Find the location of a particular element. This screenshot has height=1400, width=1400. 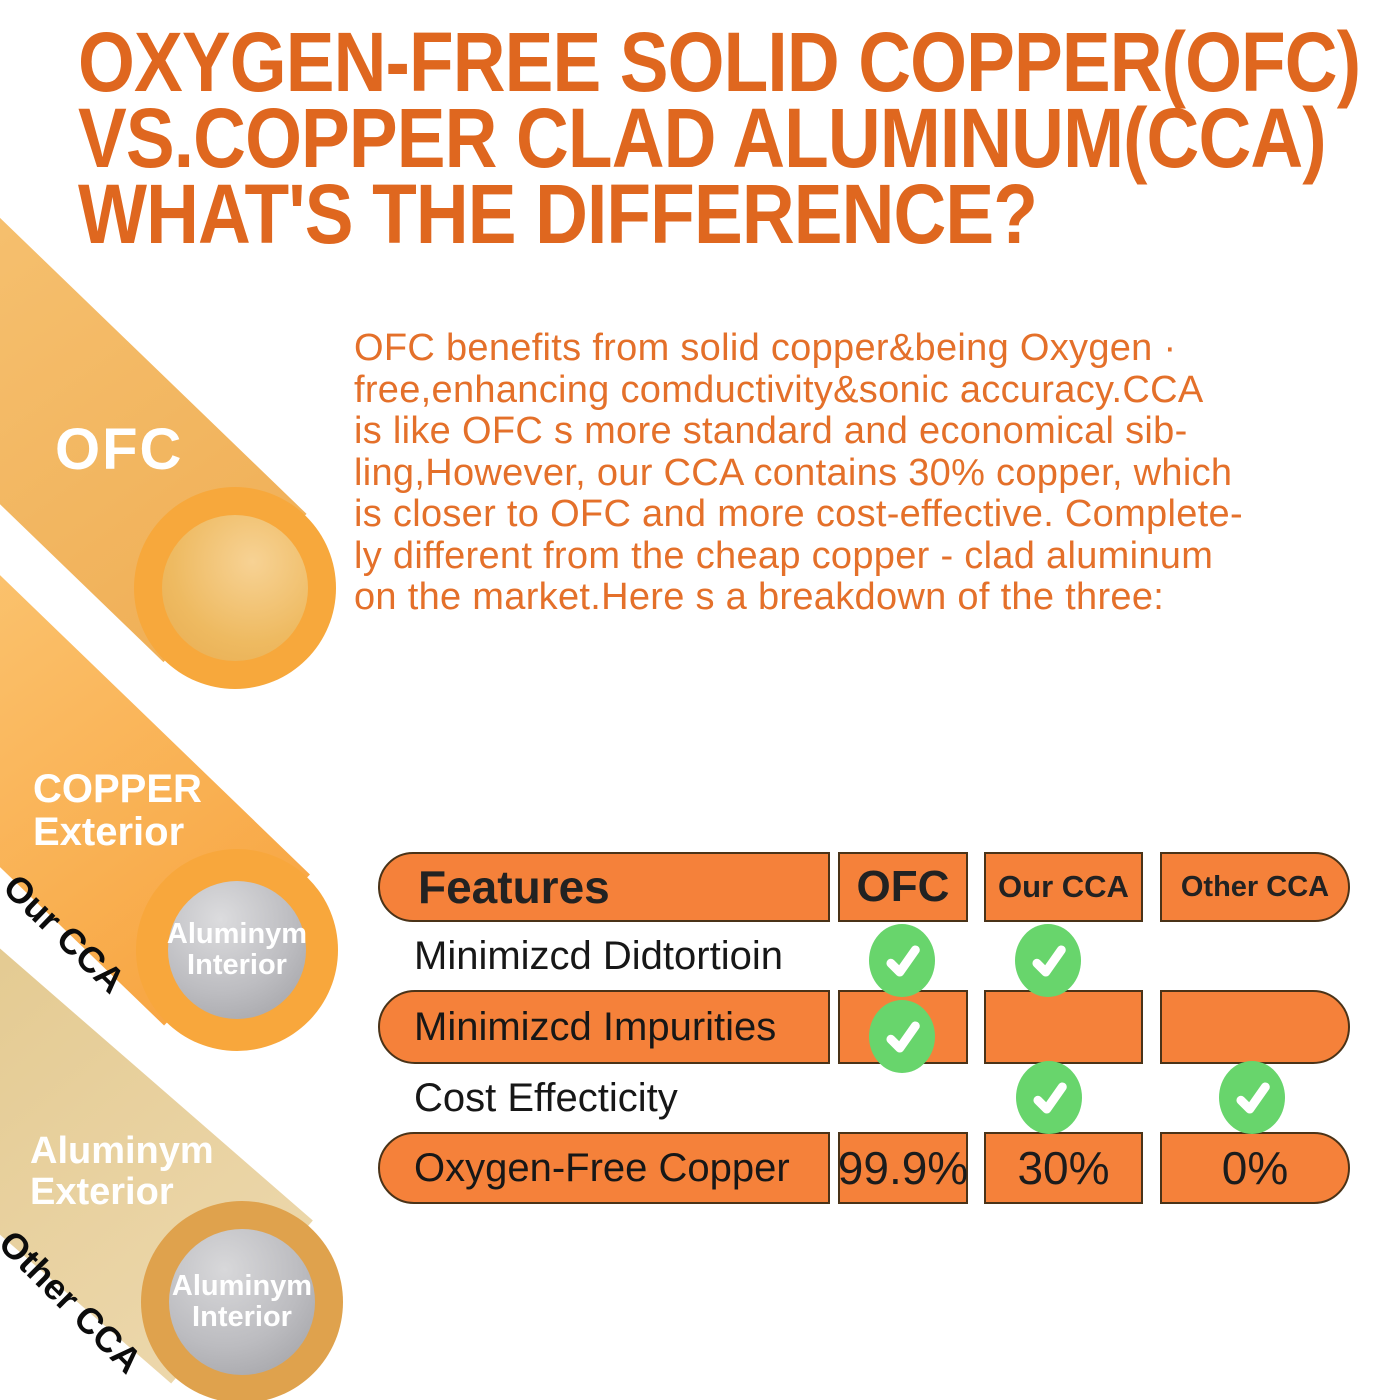

table-header-ofc: OFC is located at coordinates (903, 887).